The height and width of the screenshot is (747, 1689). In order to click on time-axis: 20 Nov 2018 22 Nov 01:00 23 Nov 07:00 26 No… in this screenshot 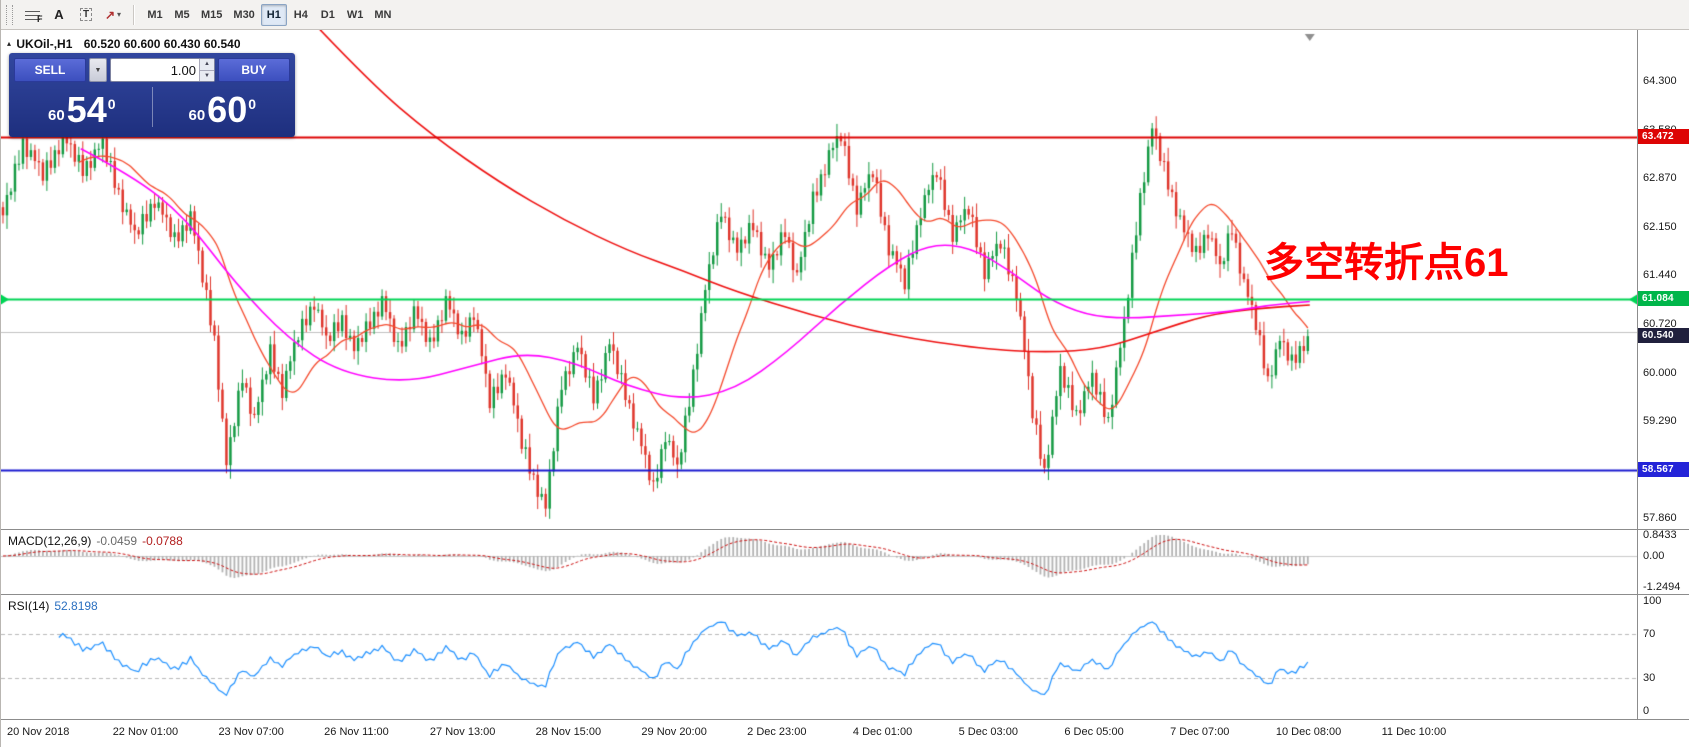, I will do `click(845, 733)`.